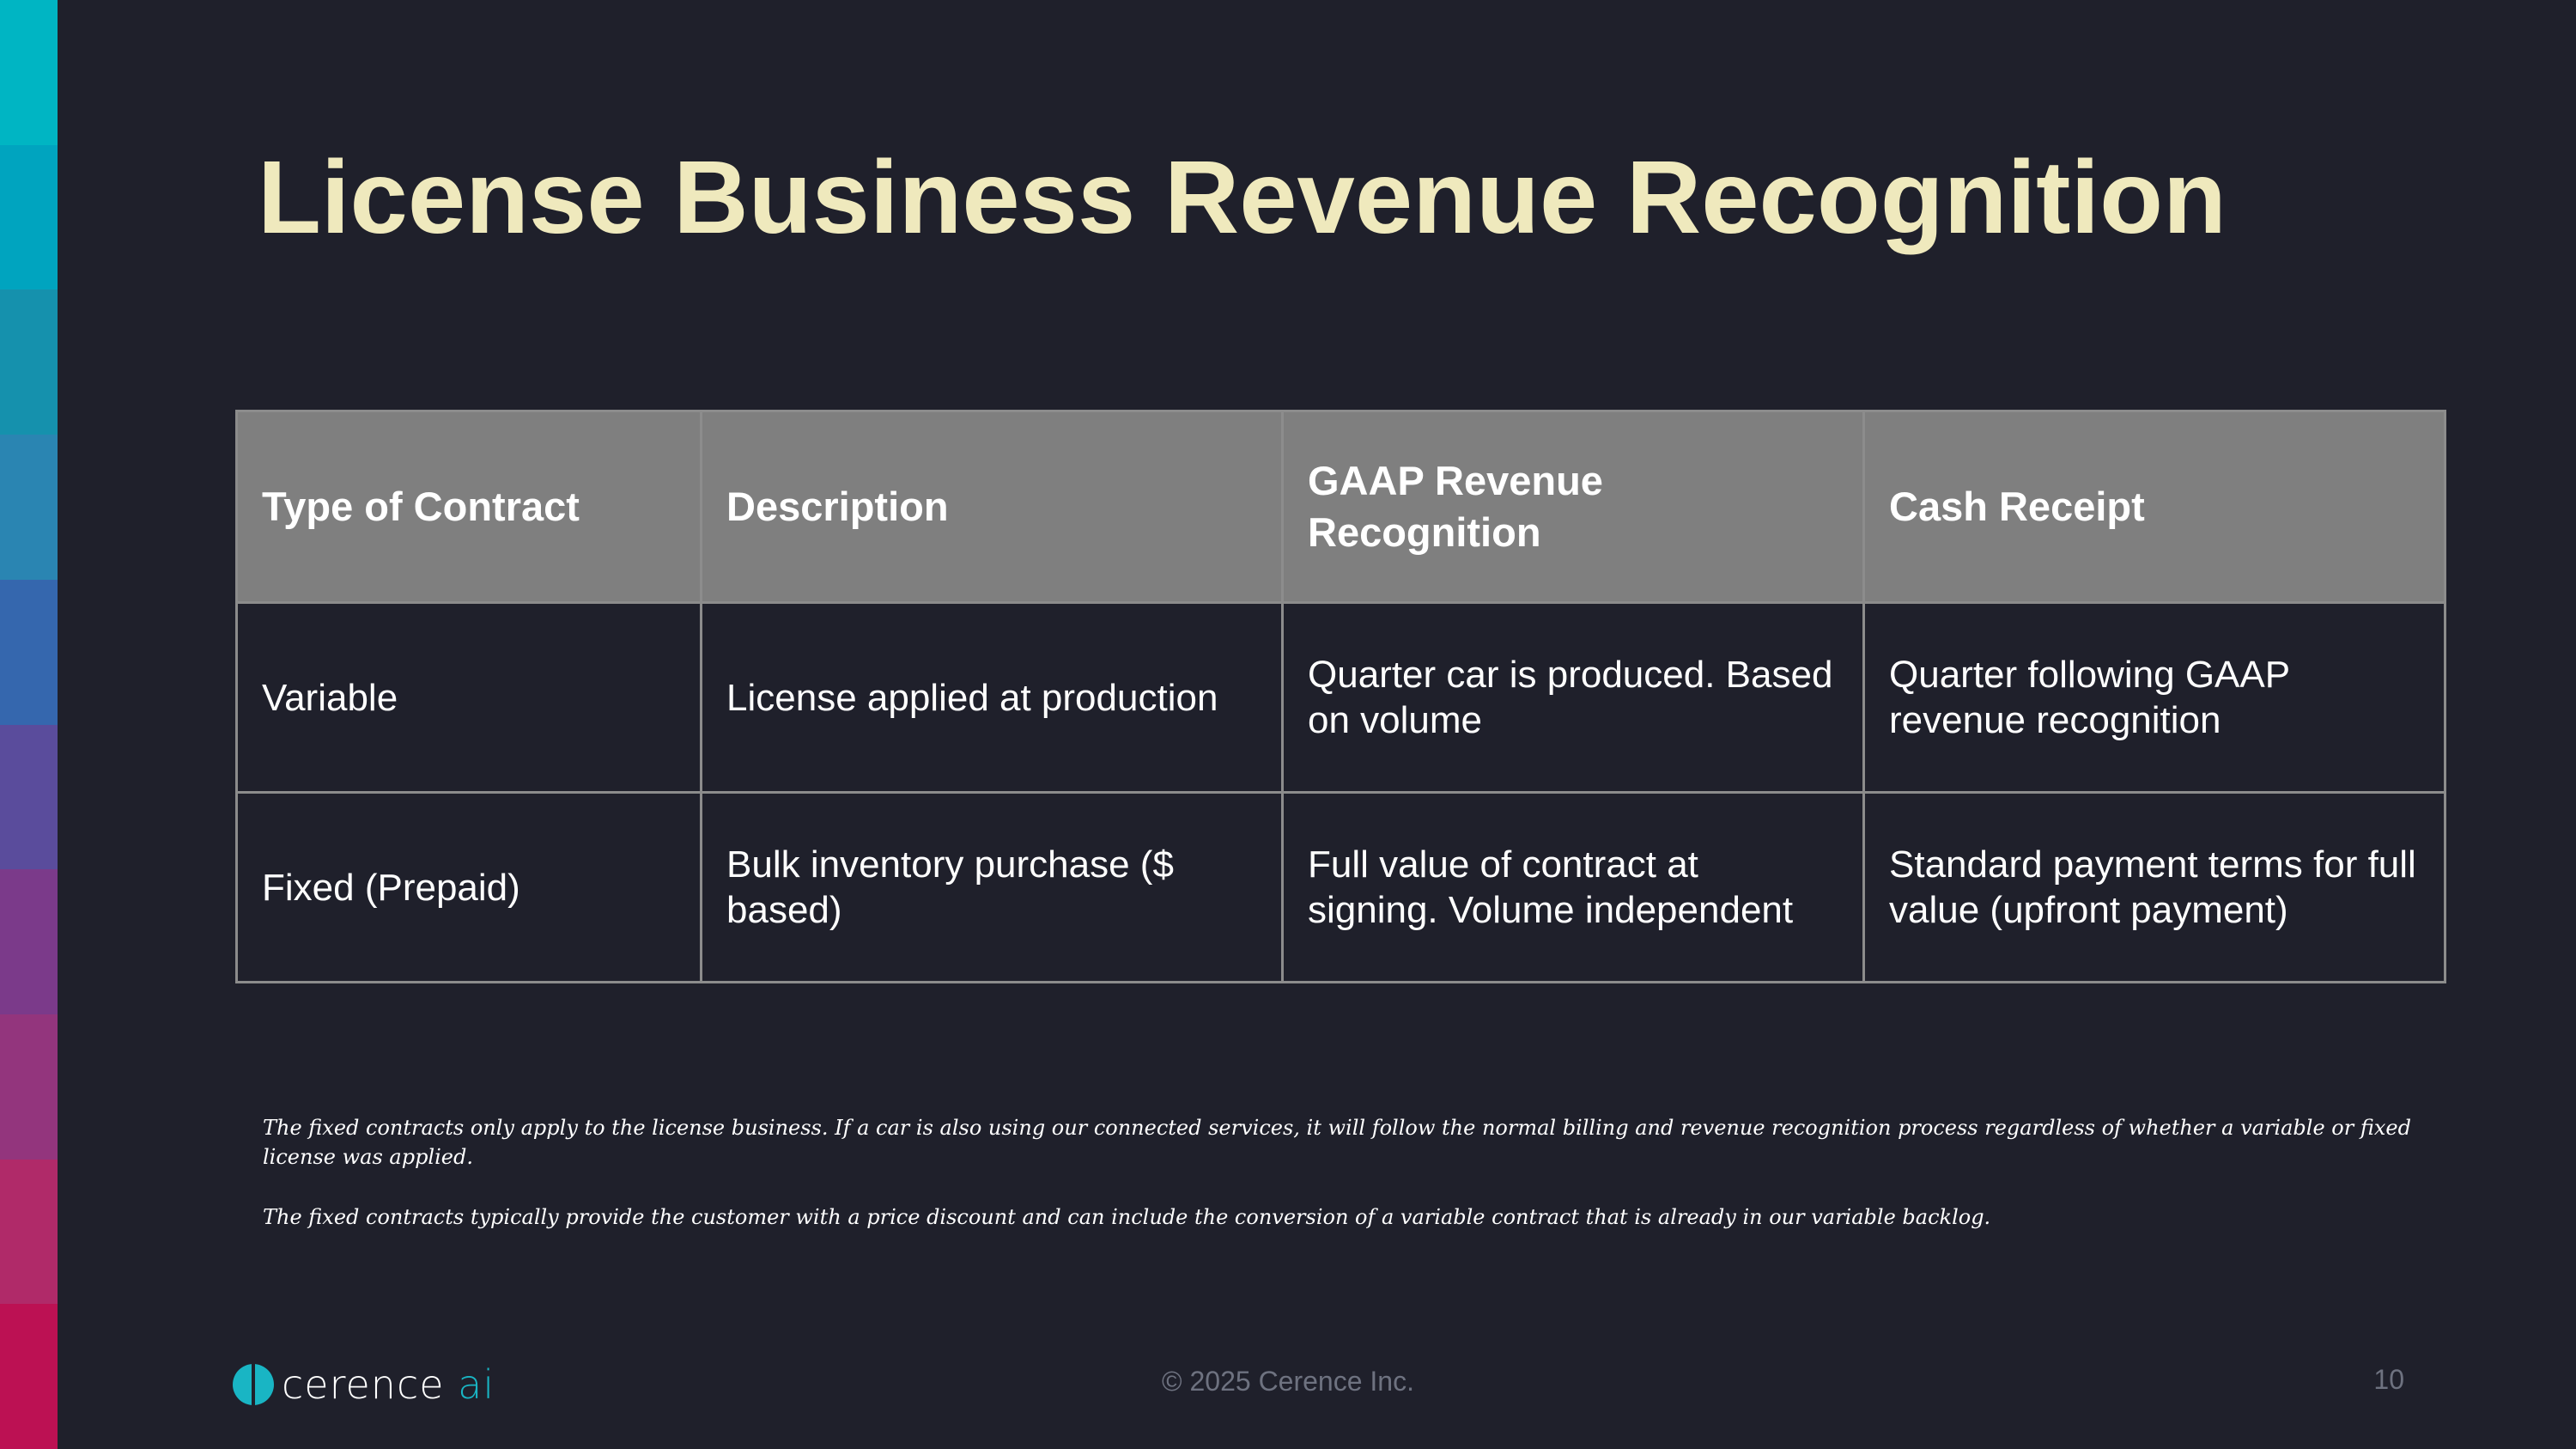 The width and height of the screenshot is (2576, 1449). What do you see at coordinates (1573, 697) in the screenshot?
I see `table-cell: Quarter car is produced. Based on volume` at bounding box center [1573, 697].